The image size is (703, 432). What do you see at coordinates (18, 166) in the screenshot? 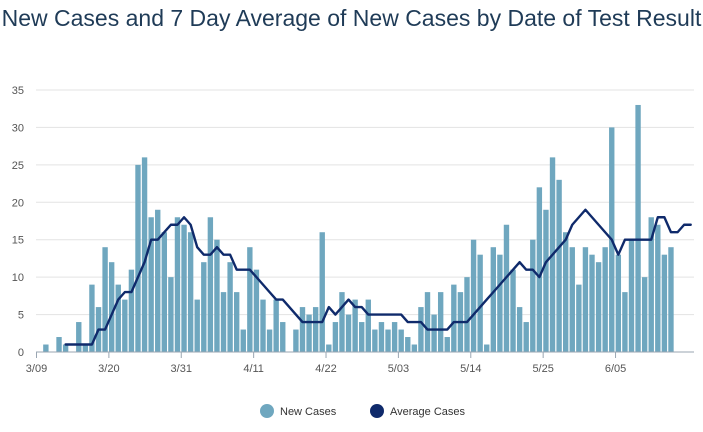
I see `y-tick-label: 25` at bounding box center [18, 166].